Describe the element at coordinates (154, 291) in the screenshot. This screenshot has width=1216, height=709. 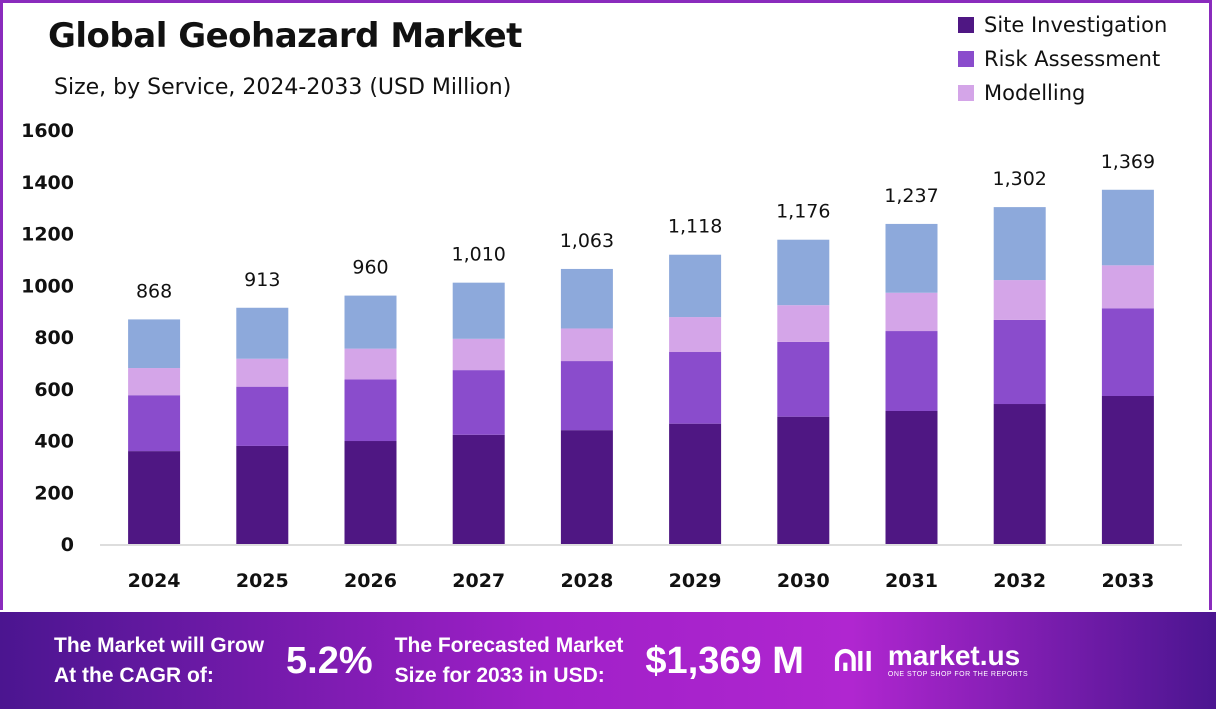
I see `total-data-label: 868` at that location.